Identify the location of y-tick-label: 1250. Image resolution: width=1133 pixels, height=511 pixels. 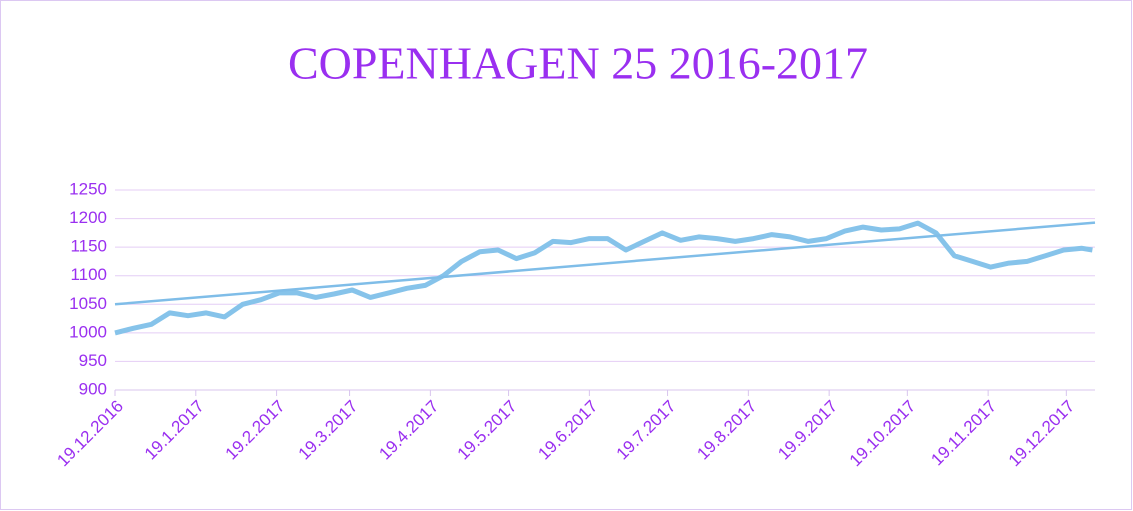
(88, 188).